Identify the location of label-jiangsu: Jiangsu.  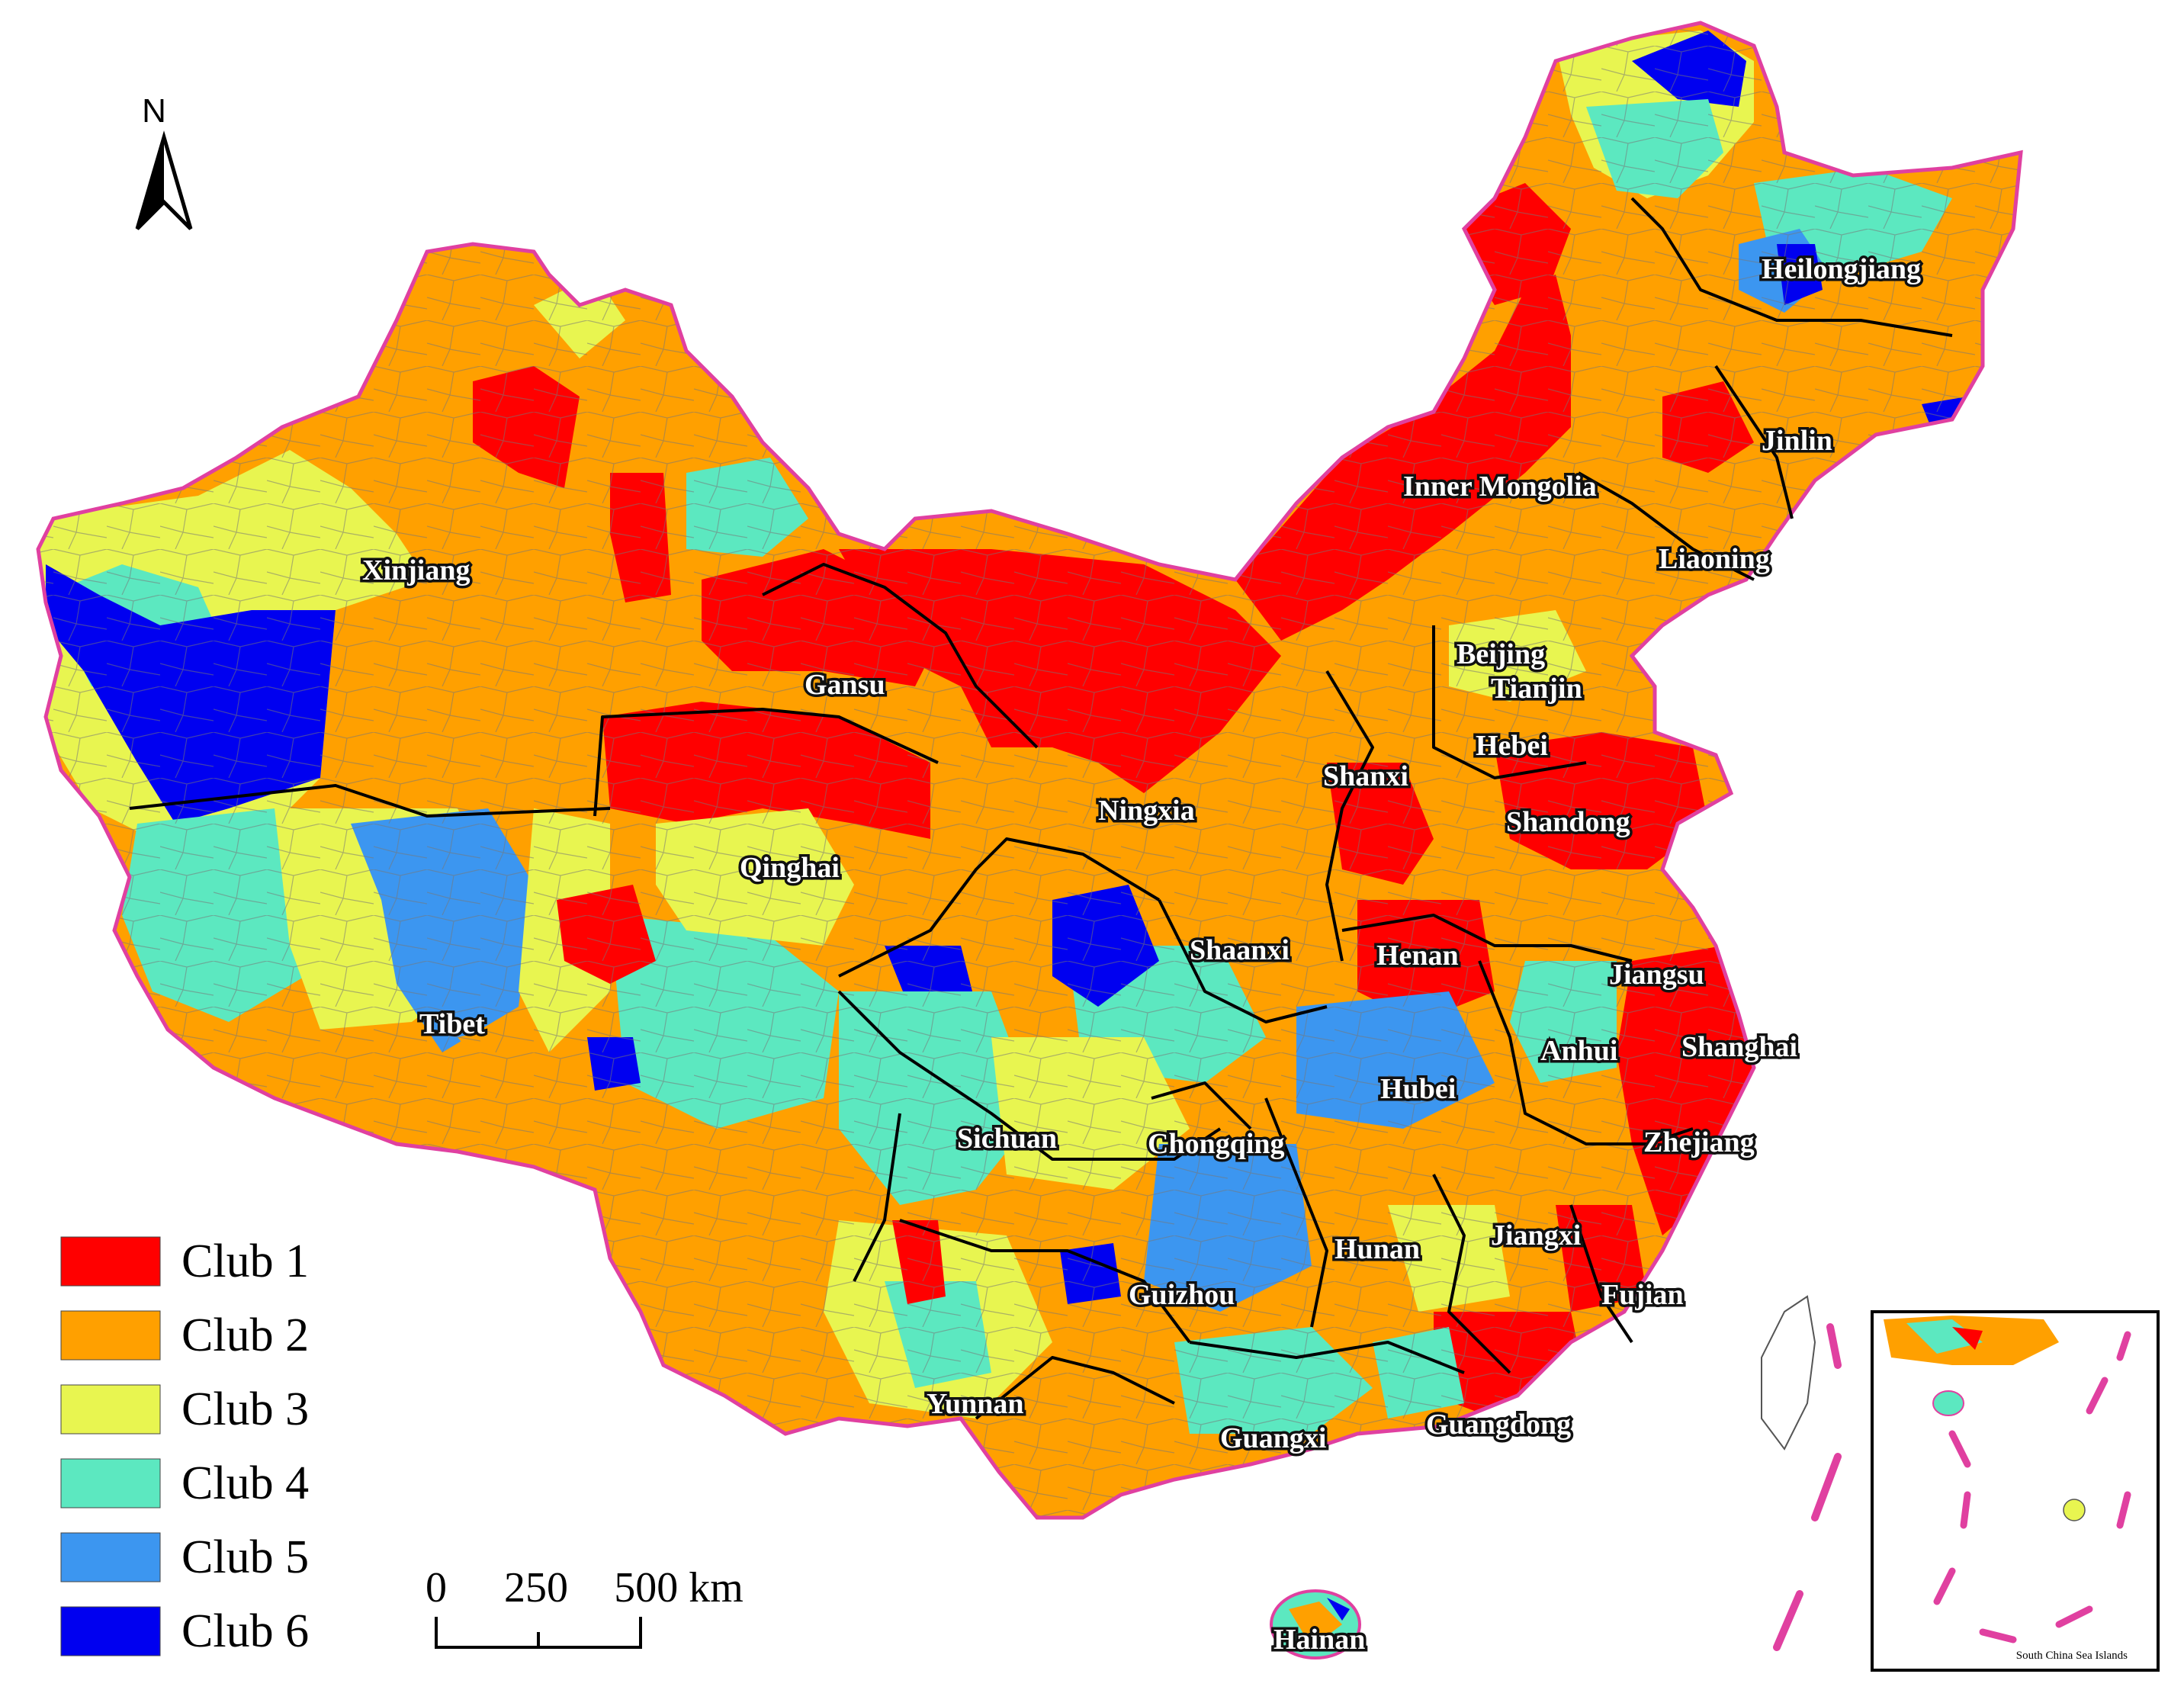
(1656, 975).